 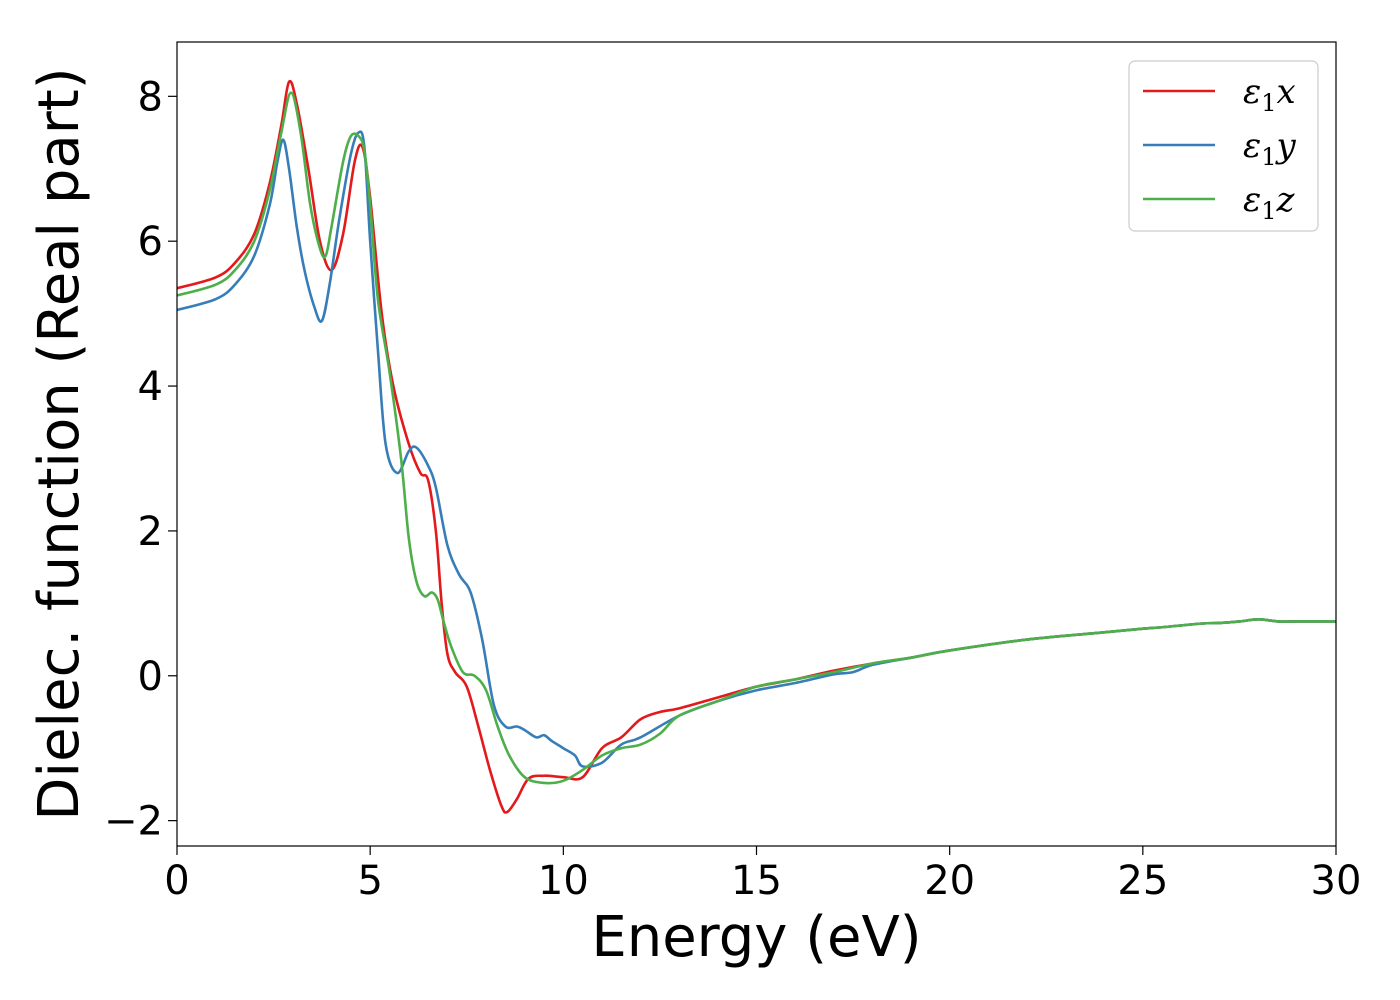 I want to click on legend-box, so click(x=1223, y=146).